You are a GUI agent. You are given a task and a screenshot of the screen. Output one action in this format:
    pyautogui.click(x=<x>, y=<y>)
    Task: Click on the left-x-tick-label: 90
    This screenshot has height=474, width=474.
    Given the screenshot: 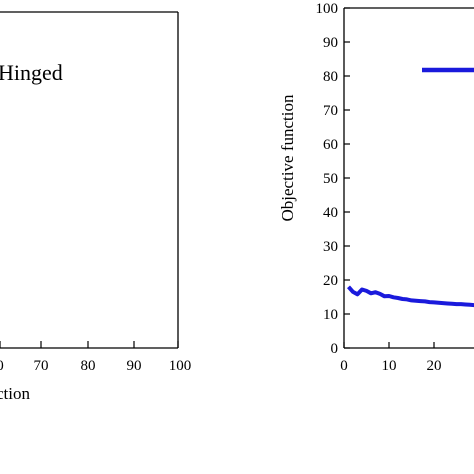 What is the action you would take?
    pyautogui.click(x=134, y=366)
    